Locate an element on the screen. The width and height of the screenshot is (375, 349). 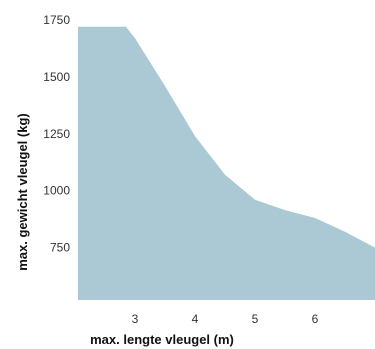
x-tick-label: 6 is located at coordinates (315, 319).